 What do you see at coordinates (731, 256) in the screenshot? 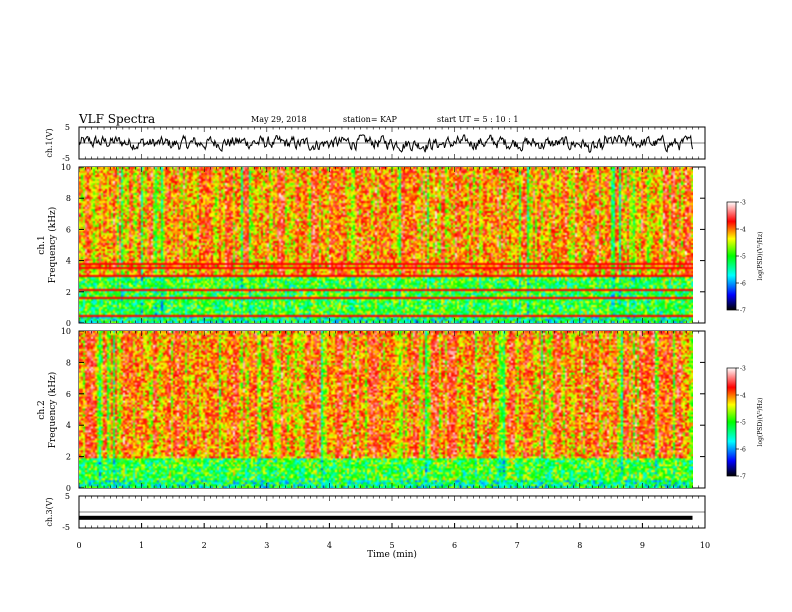
I see `ch1-colorbar` at bounding box center [731, 256].